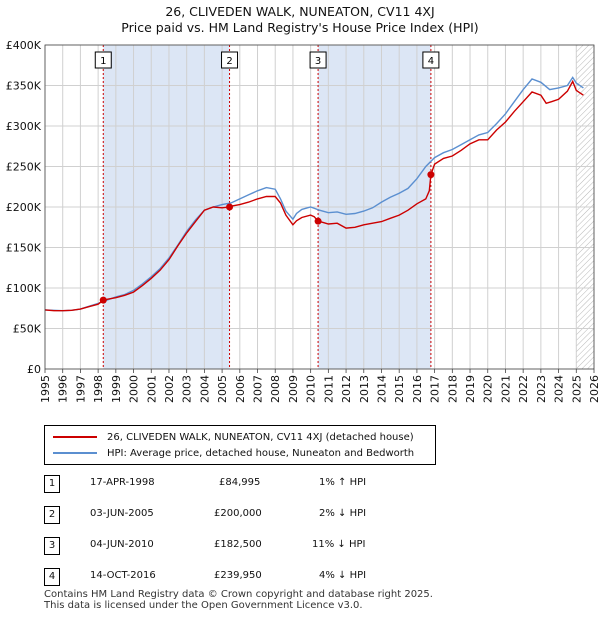  I want to click on transaction-date: 14-OCT-2016, so click(123, 575).